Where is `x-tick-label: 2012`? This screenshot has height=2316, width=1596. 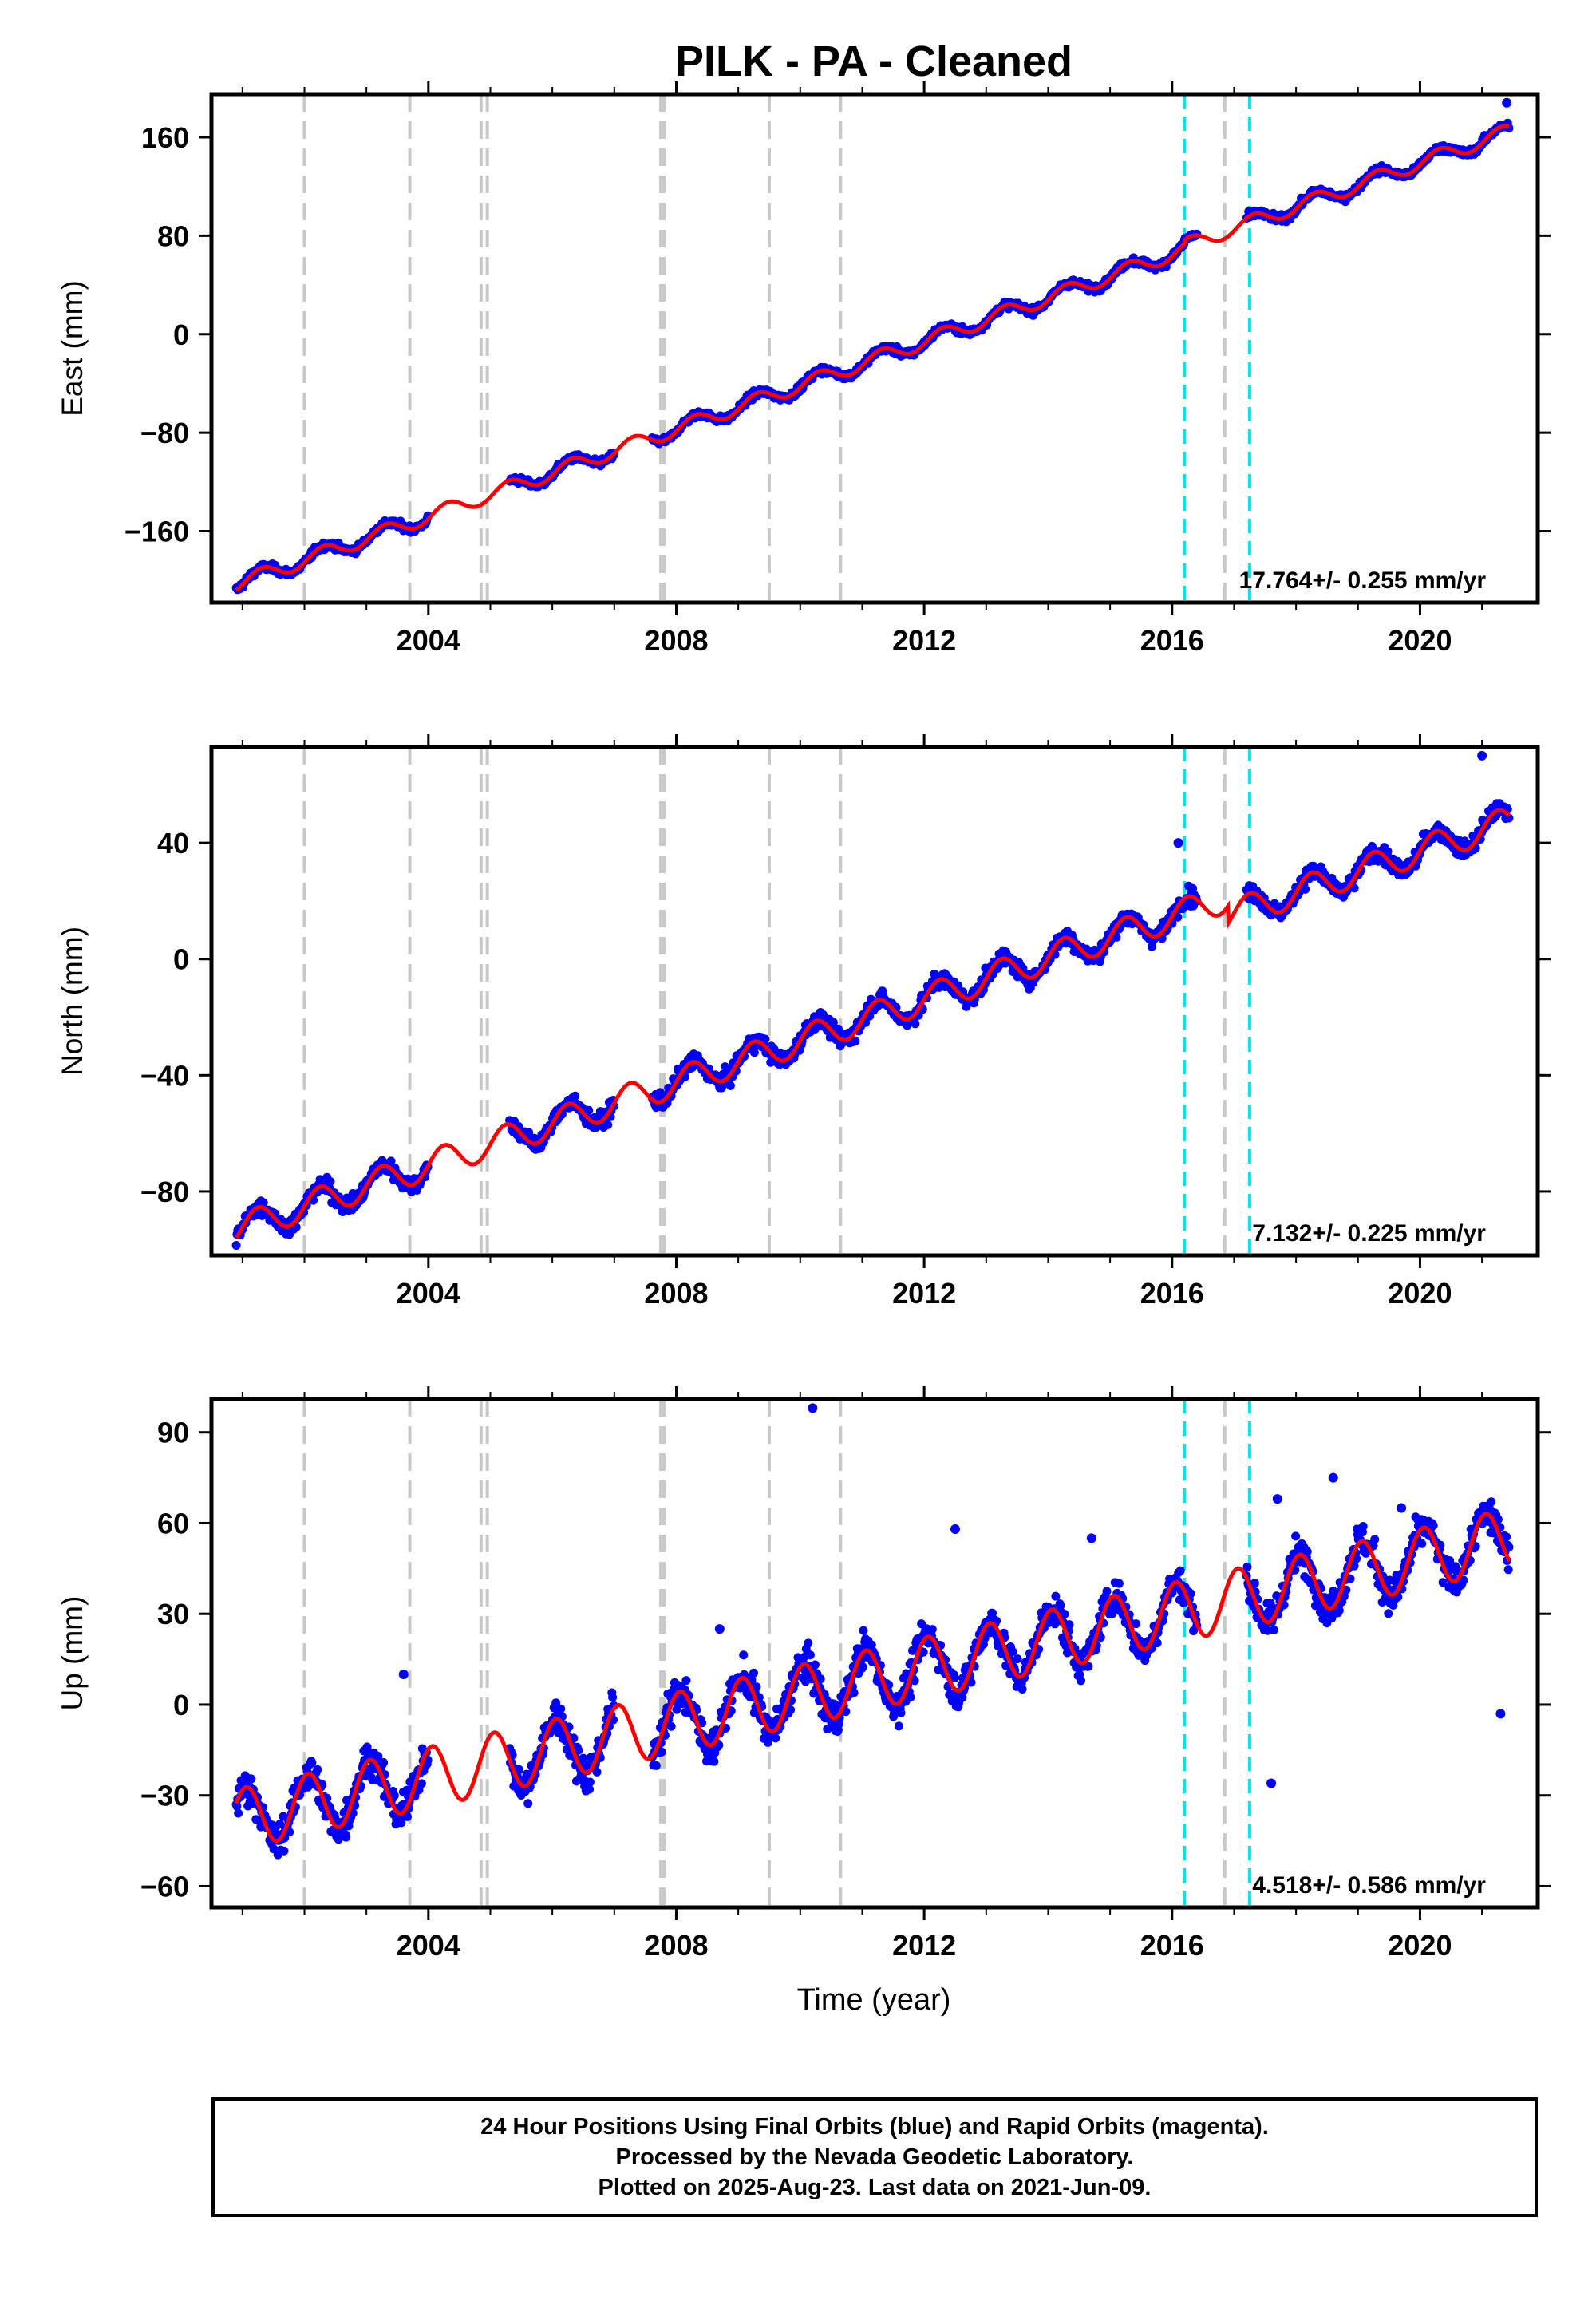 x-tick-label: 2012 is located at coordinates (924, 1293).